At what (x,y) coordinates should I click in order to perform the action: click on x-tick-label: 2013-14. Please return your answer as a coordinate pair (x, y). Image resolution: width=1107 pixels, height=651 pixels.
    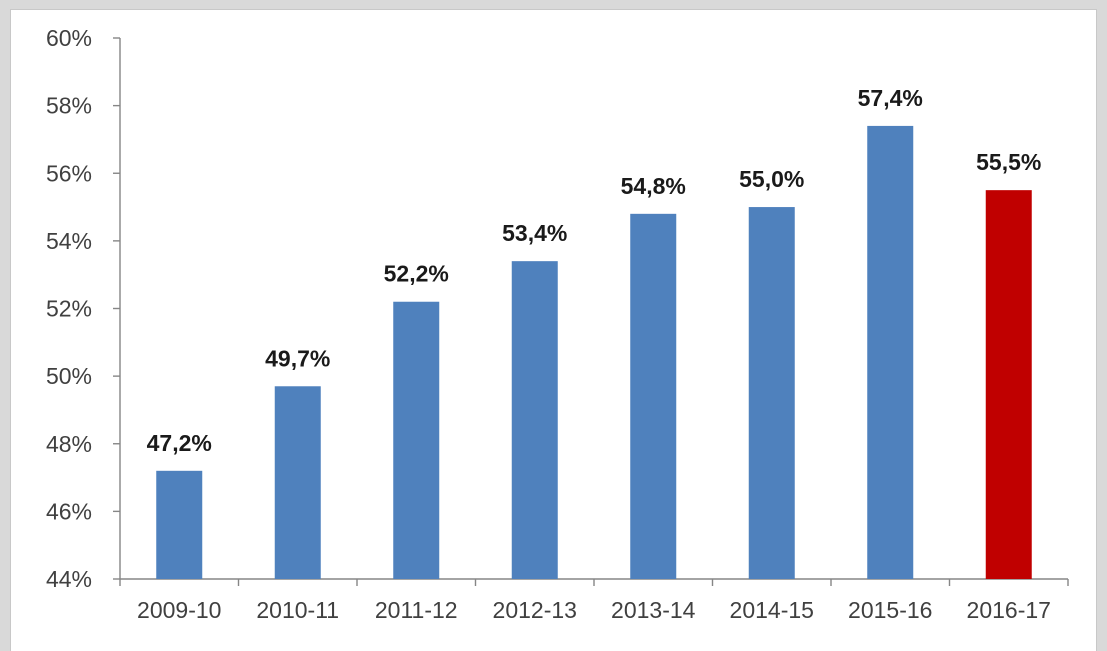
    Looking at the image, I should click on (653, 610).